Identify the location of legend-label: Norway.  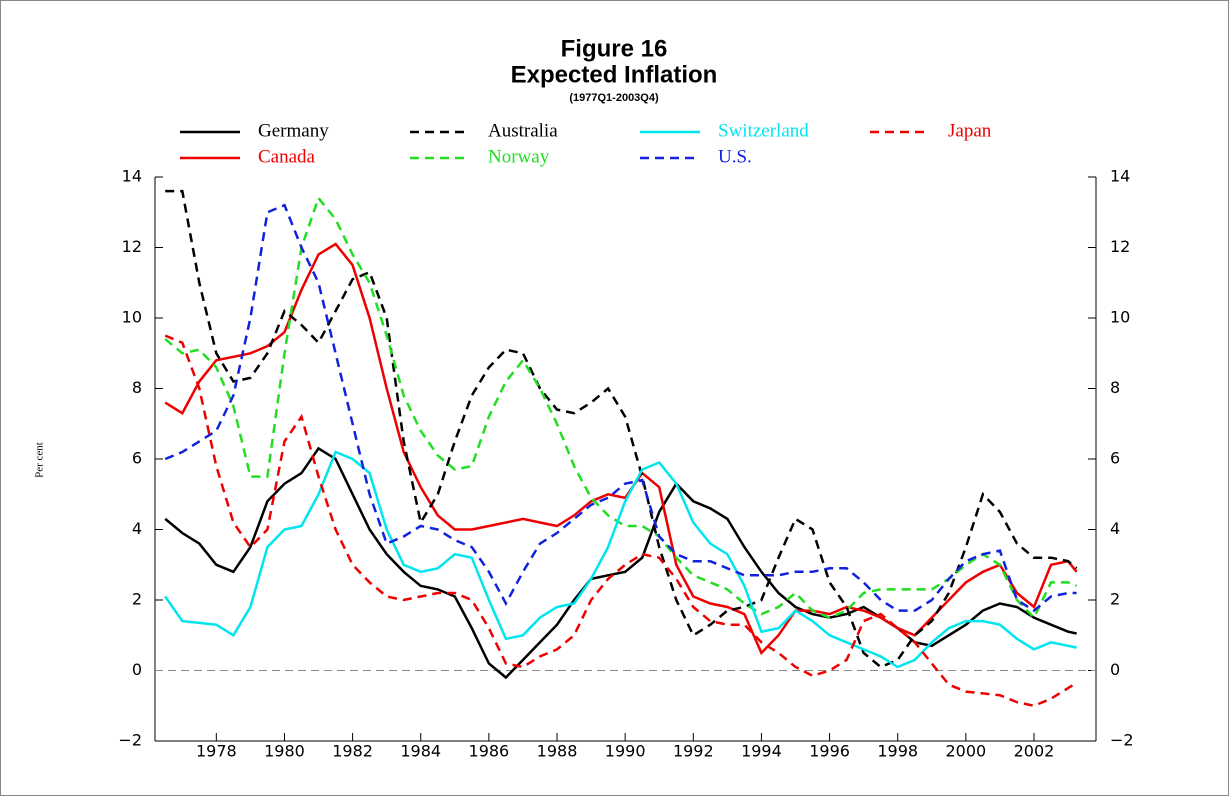
(519, 156).